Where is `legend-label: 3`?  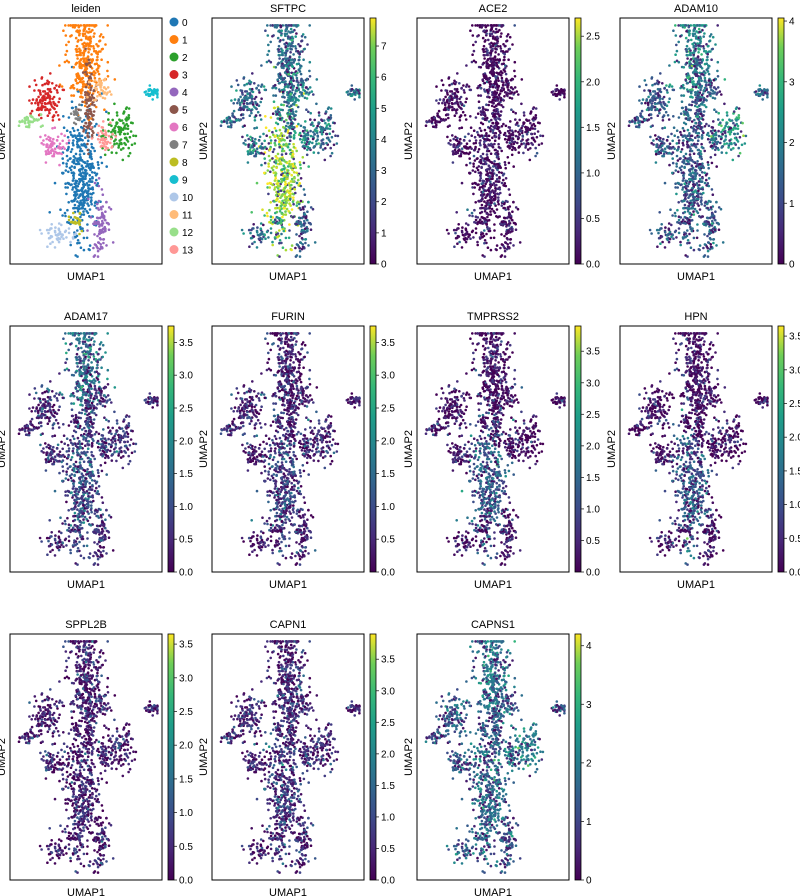
legend-label: 3 is located at coordinates (185, 76).